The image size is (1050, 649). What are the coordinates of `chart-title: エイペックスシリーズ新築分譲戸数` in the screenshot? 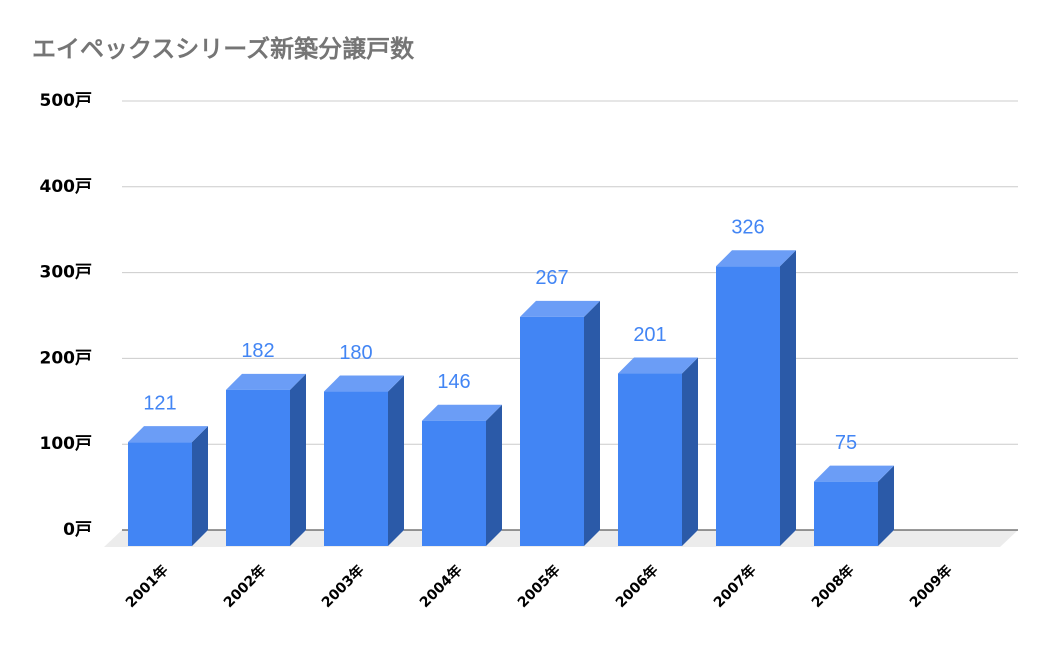 It's located at (223, 49).